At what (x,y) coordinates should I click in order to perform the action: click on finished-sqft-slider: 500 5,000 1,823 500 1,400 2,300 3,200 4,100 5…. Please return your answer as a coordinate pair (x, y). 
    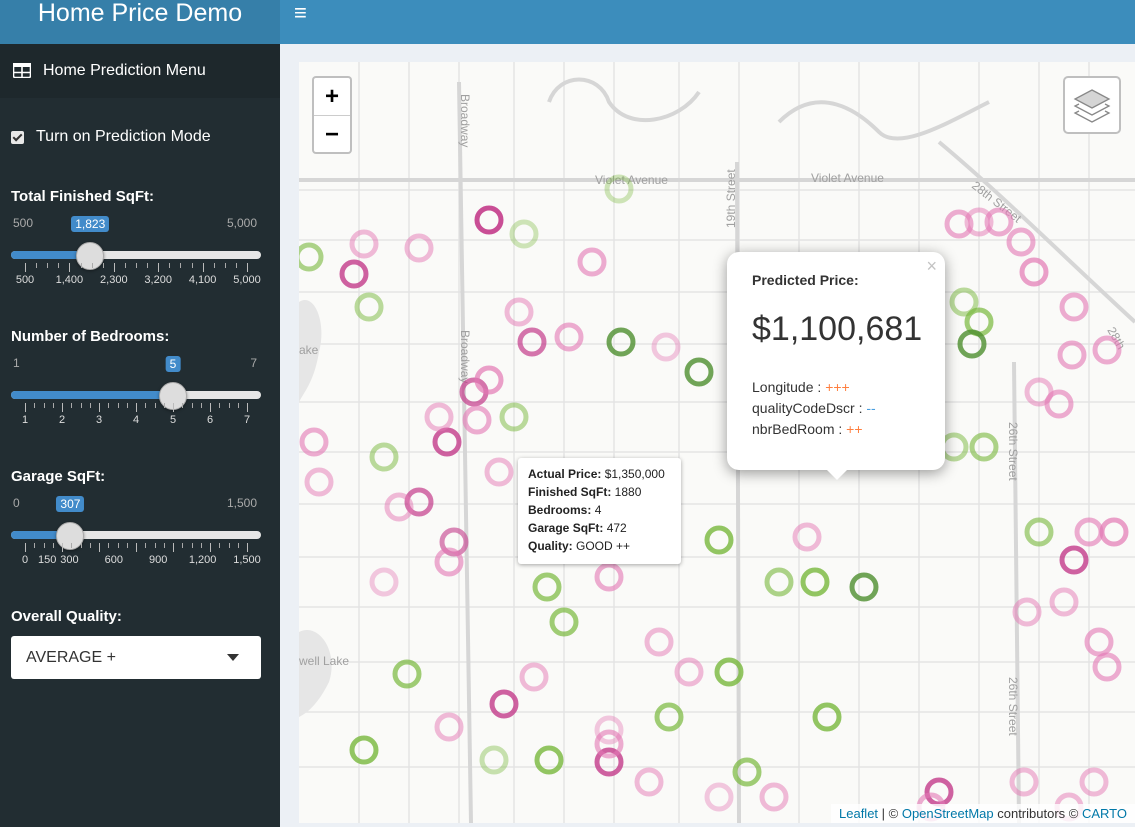
    Looking at the image, I should click on (136, 251).